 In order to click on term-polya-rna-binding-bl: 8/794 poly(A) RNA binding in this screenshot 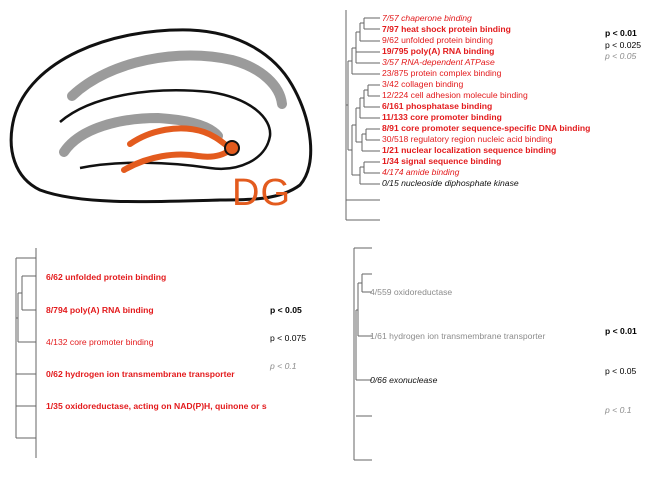, I will do `click(100, 310)`.